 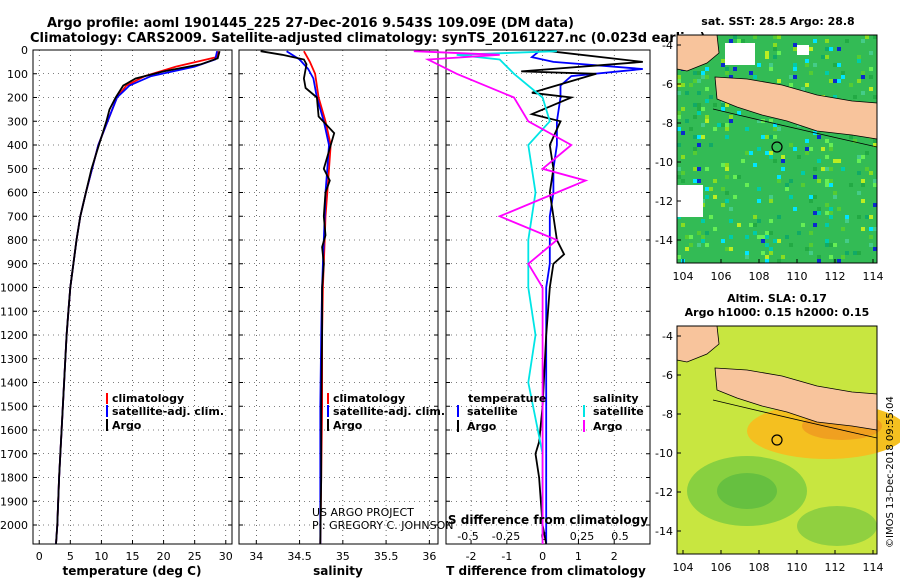 What do you see at coordinates (664, 240) in the screenshot?
I see `map-y-tick-label: -14` at bounding box center [664, 240].